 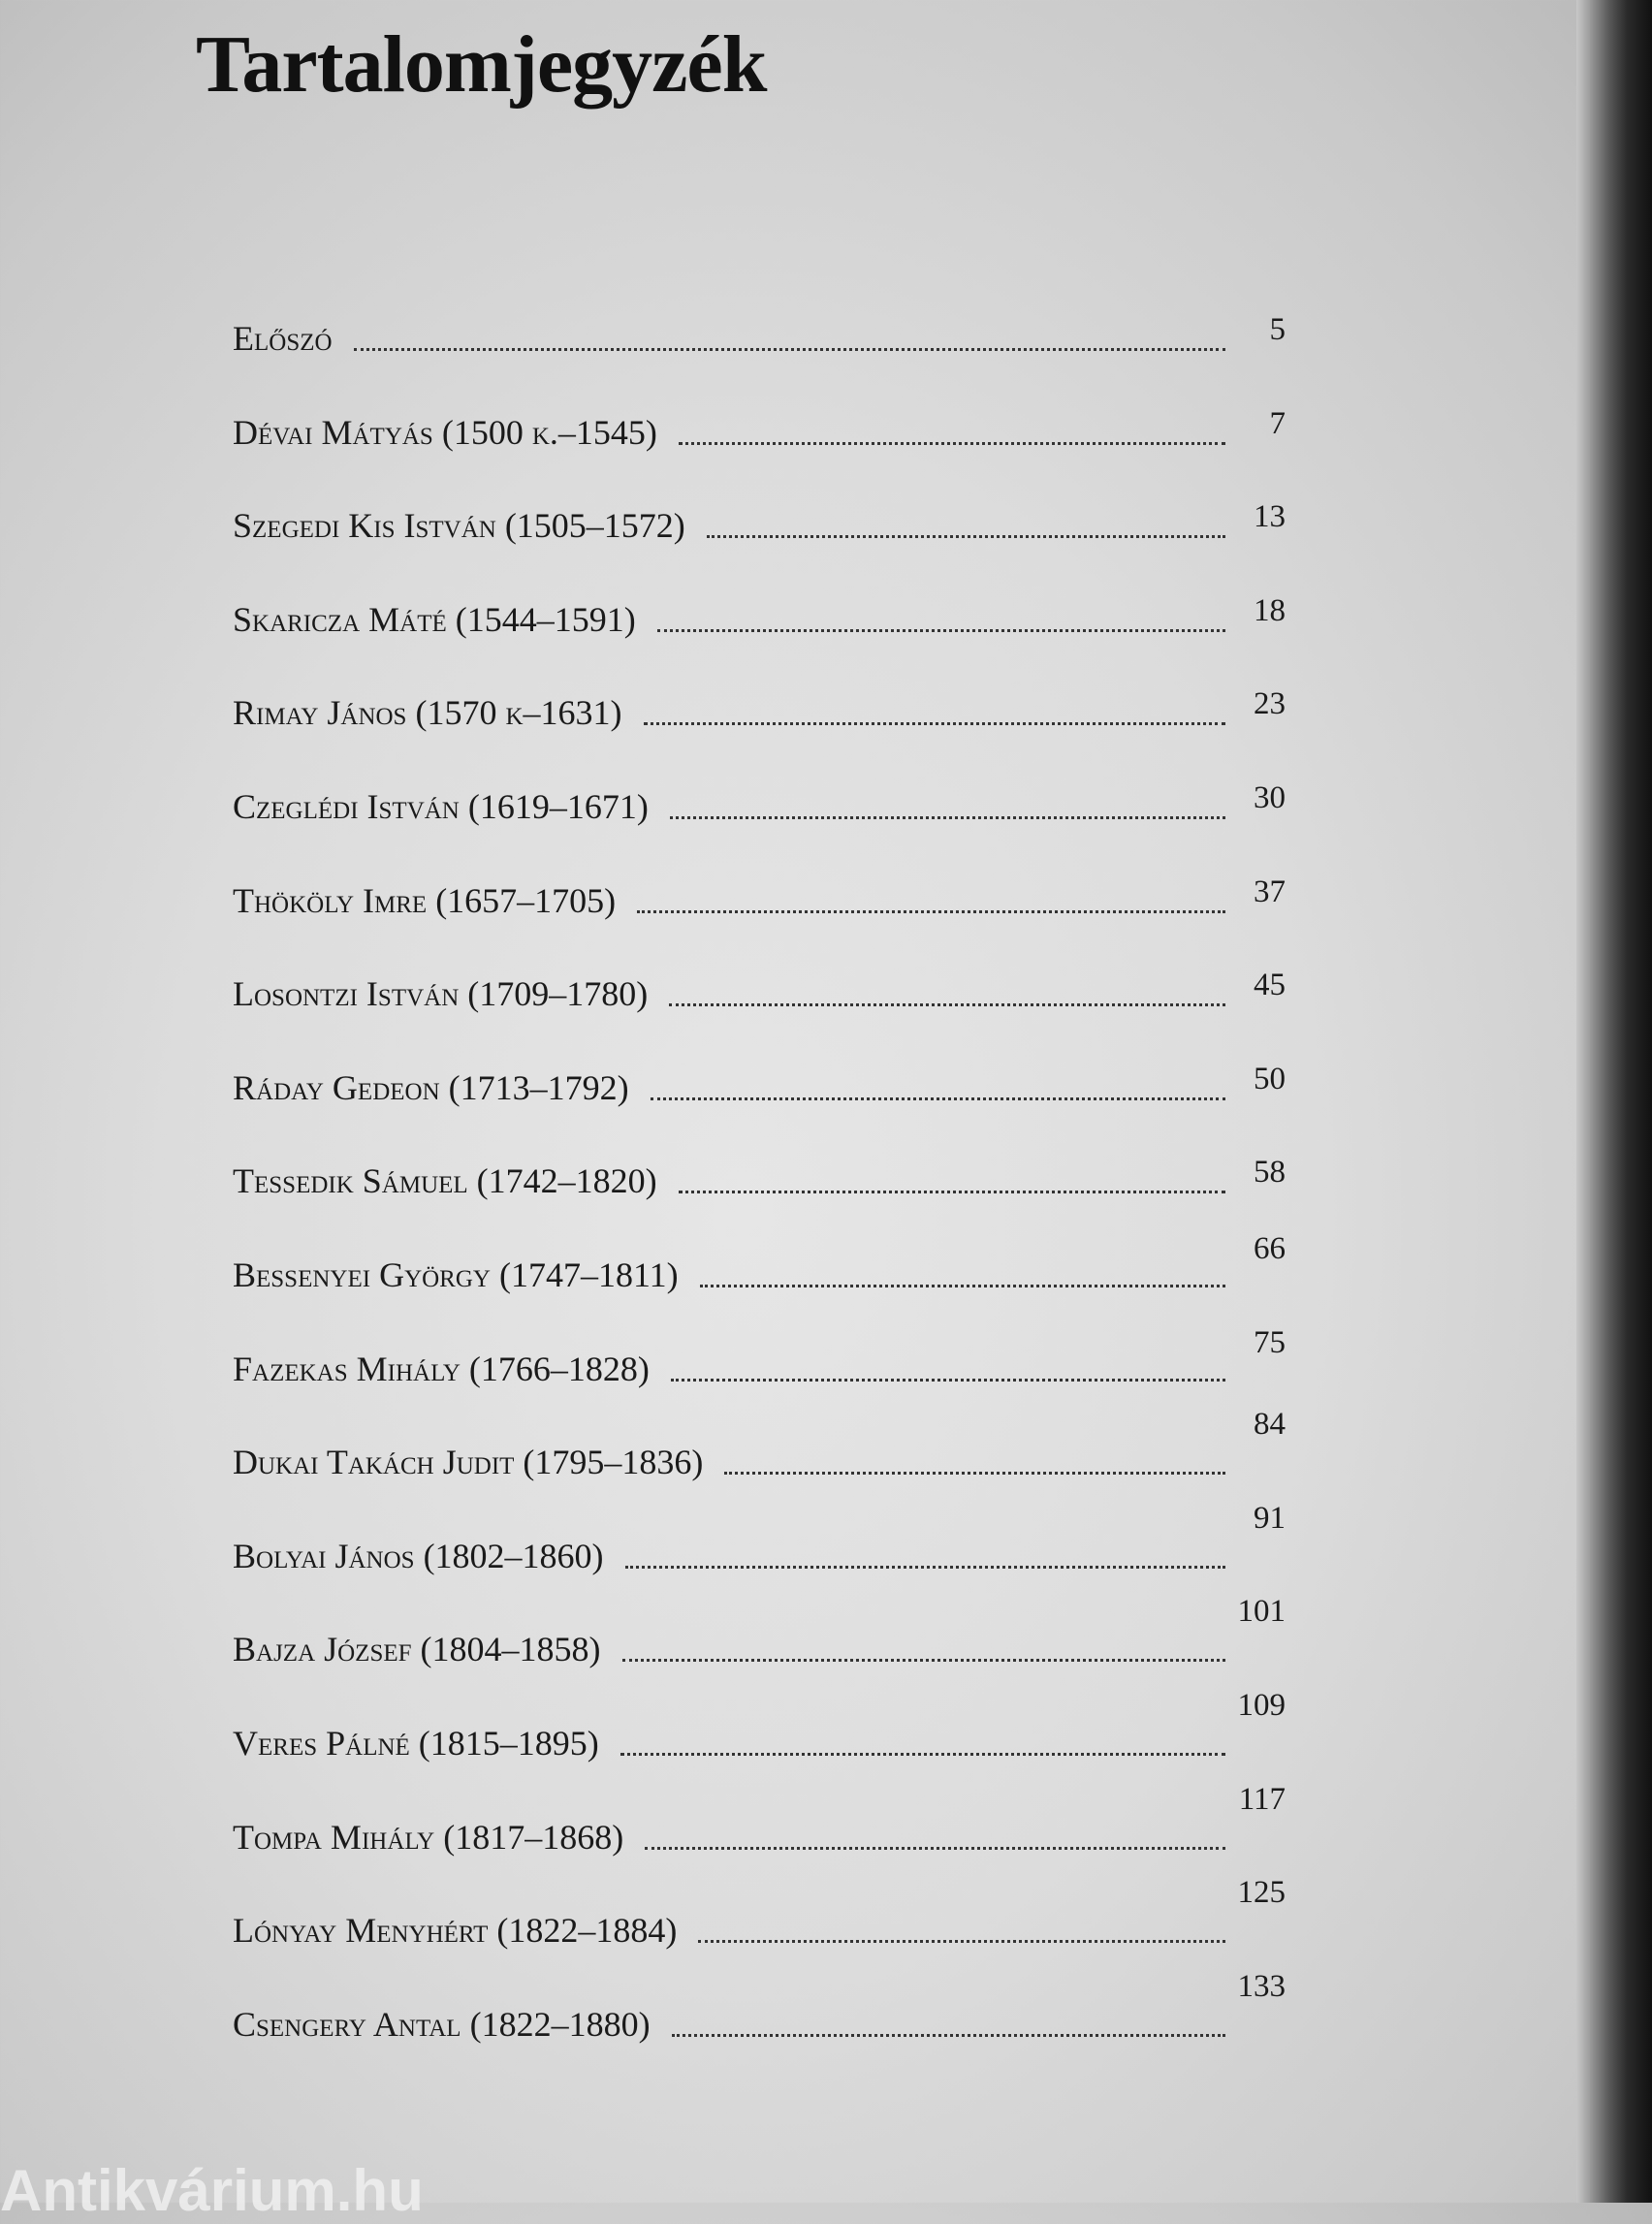 I want to click on entry-title: Losontzi István (1709–1780), so click(x=441, y=994).